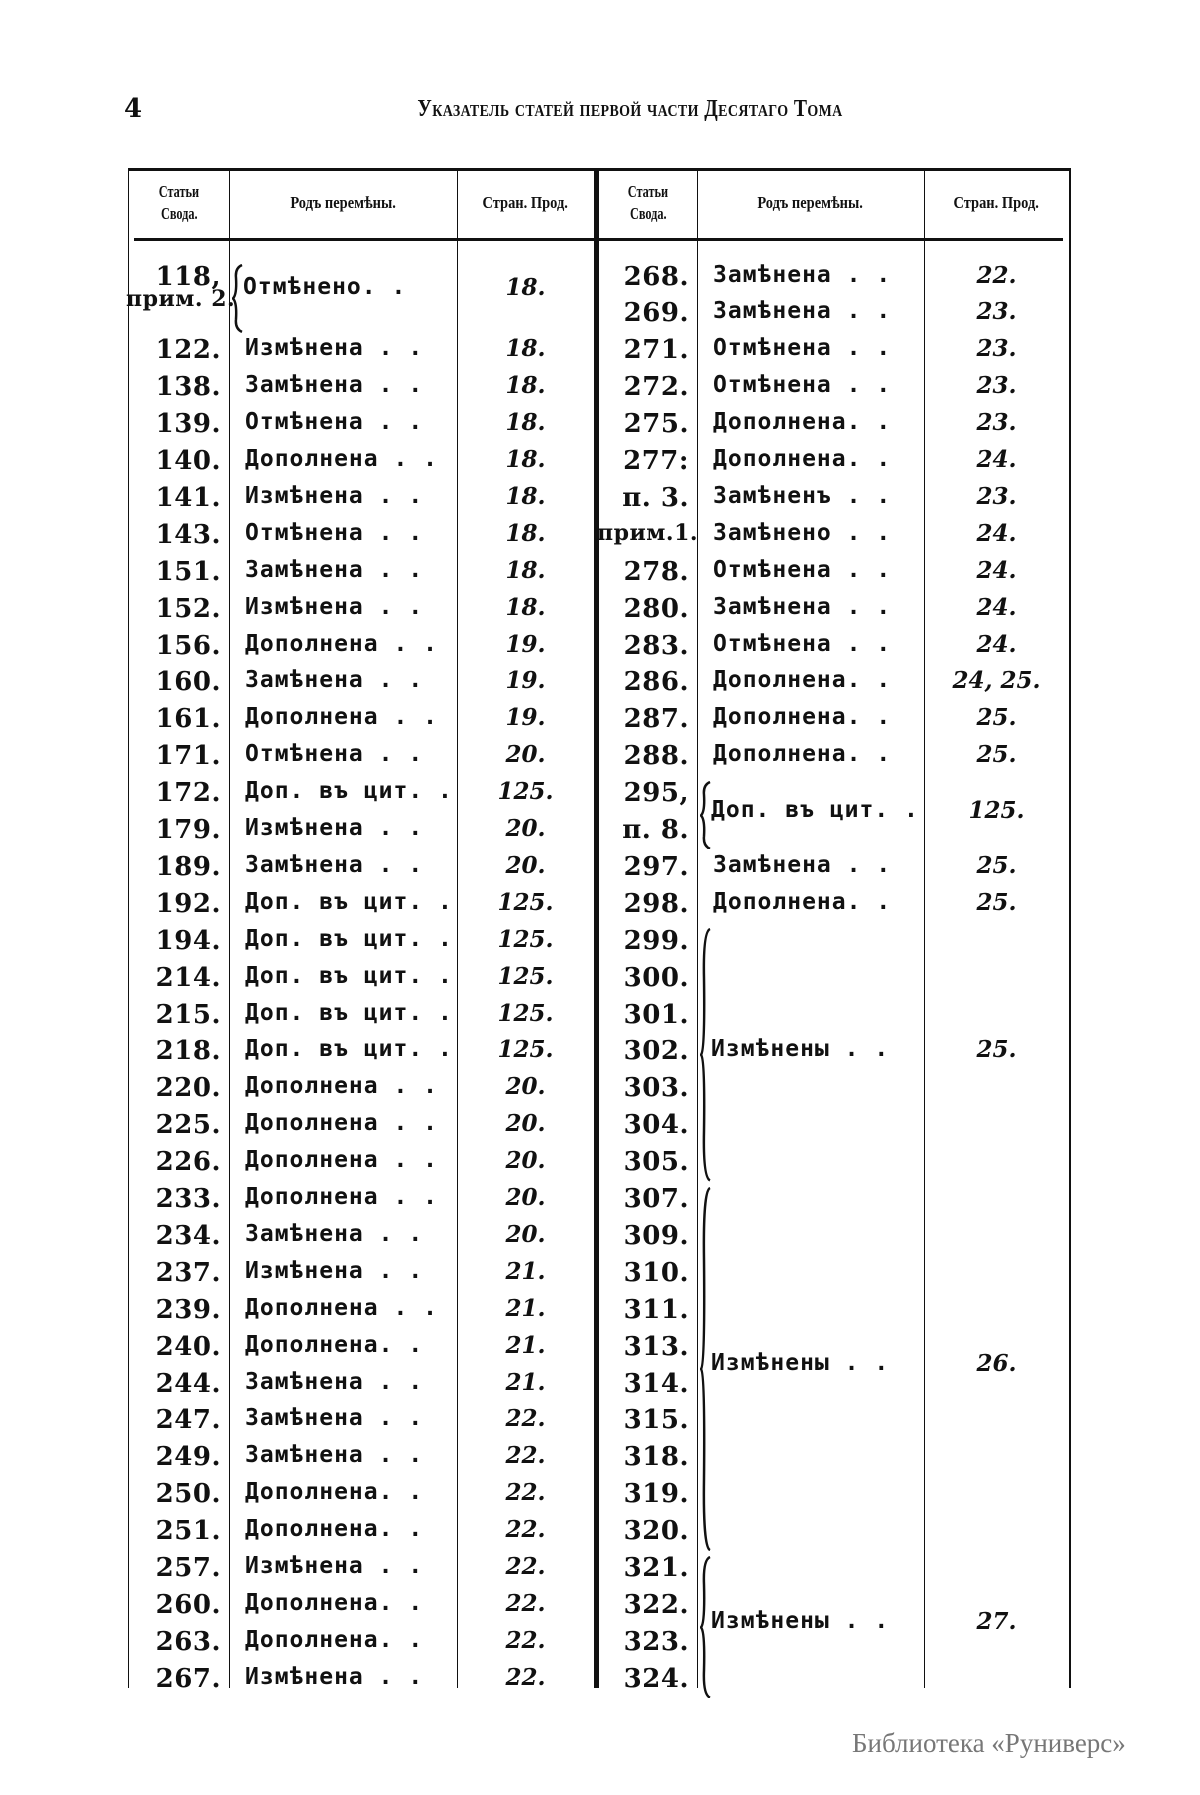 The width and height of the screenshot is (1200, 1795). I want to click on article-number: 299., so click(656, 940).